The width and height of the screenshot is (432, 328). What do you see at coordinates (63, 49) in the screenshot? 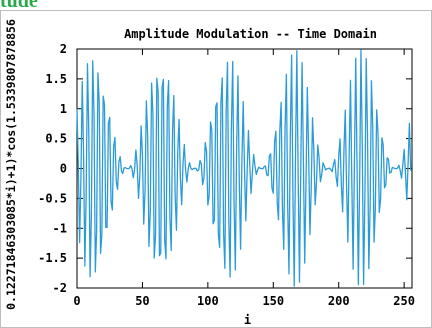
I see `y-tick-label: 2` at bounding box center [63, 49].